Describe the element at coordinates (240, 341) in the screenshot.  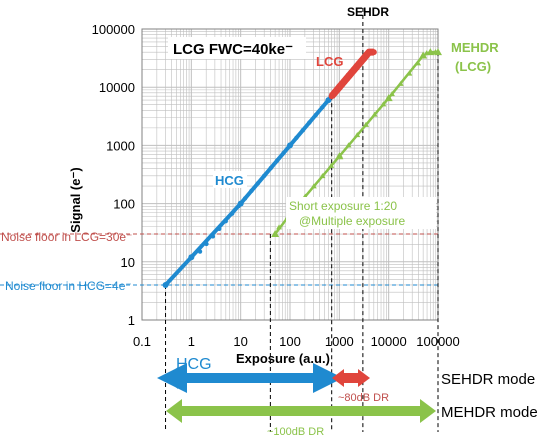
I see `x-tick-label: 10` at that location.